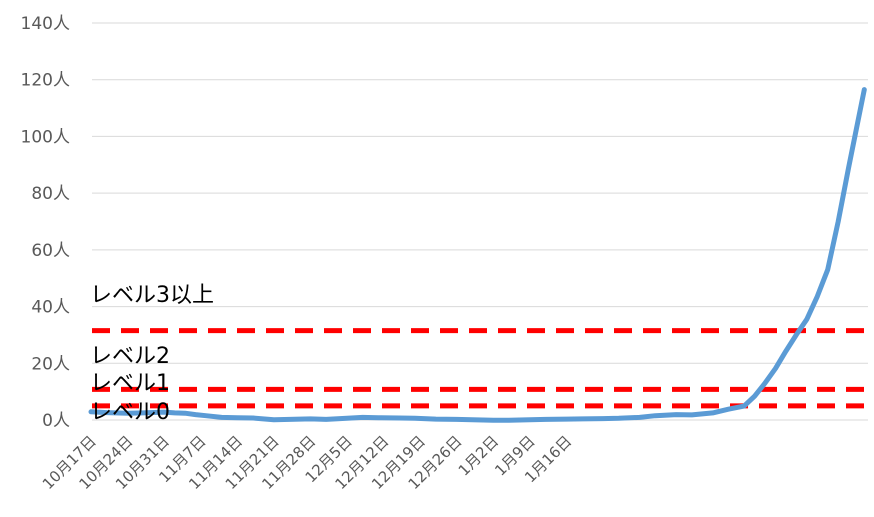 This screenshot has width=874, height=517. Describe the element at coordinates (478, 455) in the screenshot. I see `x-tick-label: 1月2日` at that location.